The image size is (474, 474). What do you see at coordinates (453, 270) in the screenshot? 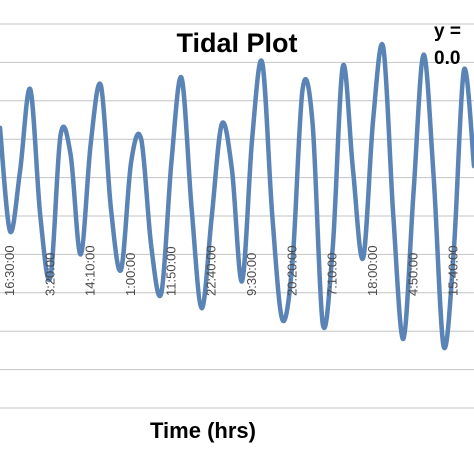
I see `x-tick-label: 15:40:00` at bounding box center [453, 270].